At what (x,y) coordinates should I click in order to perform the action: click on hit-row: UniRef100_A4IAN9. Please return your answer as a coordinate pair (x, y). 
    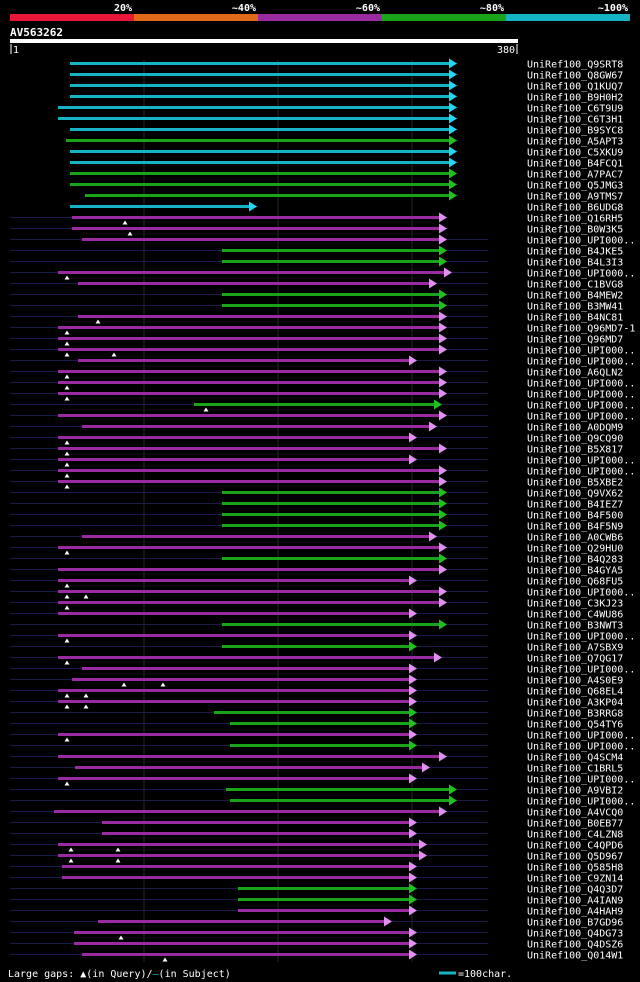
    Looking at the image, I should click on (316, 900).